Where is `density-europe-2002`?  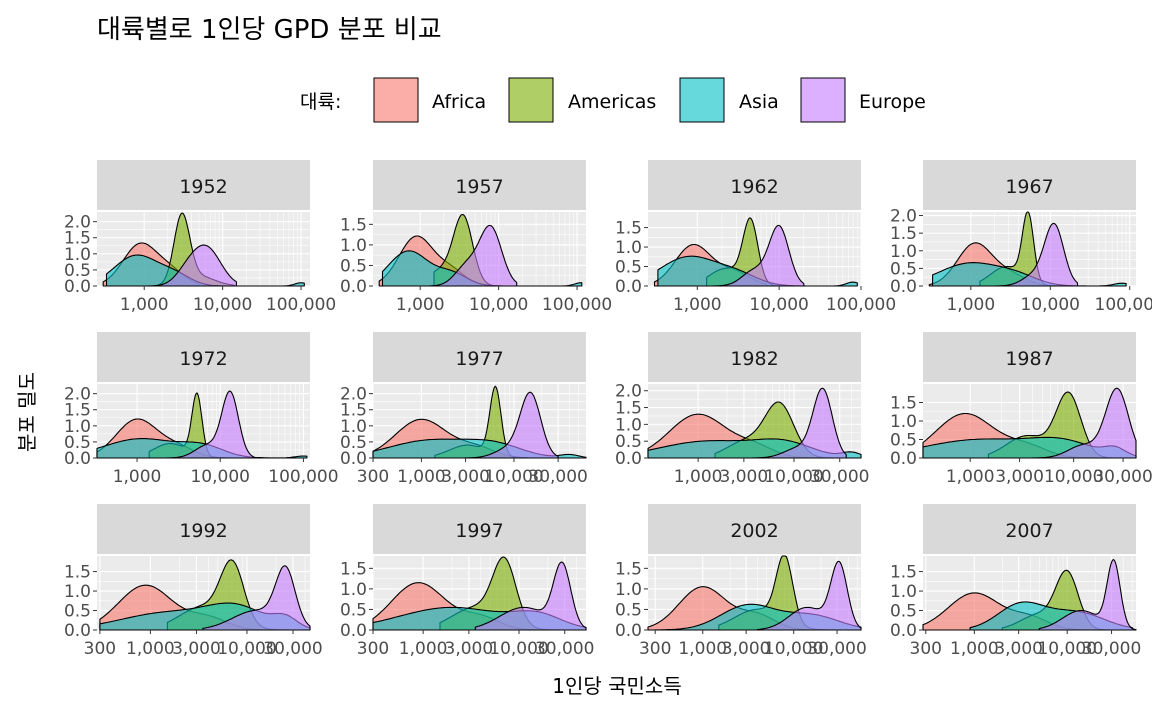 density-europe-2002 is located at coordinates (809, 595).